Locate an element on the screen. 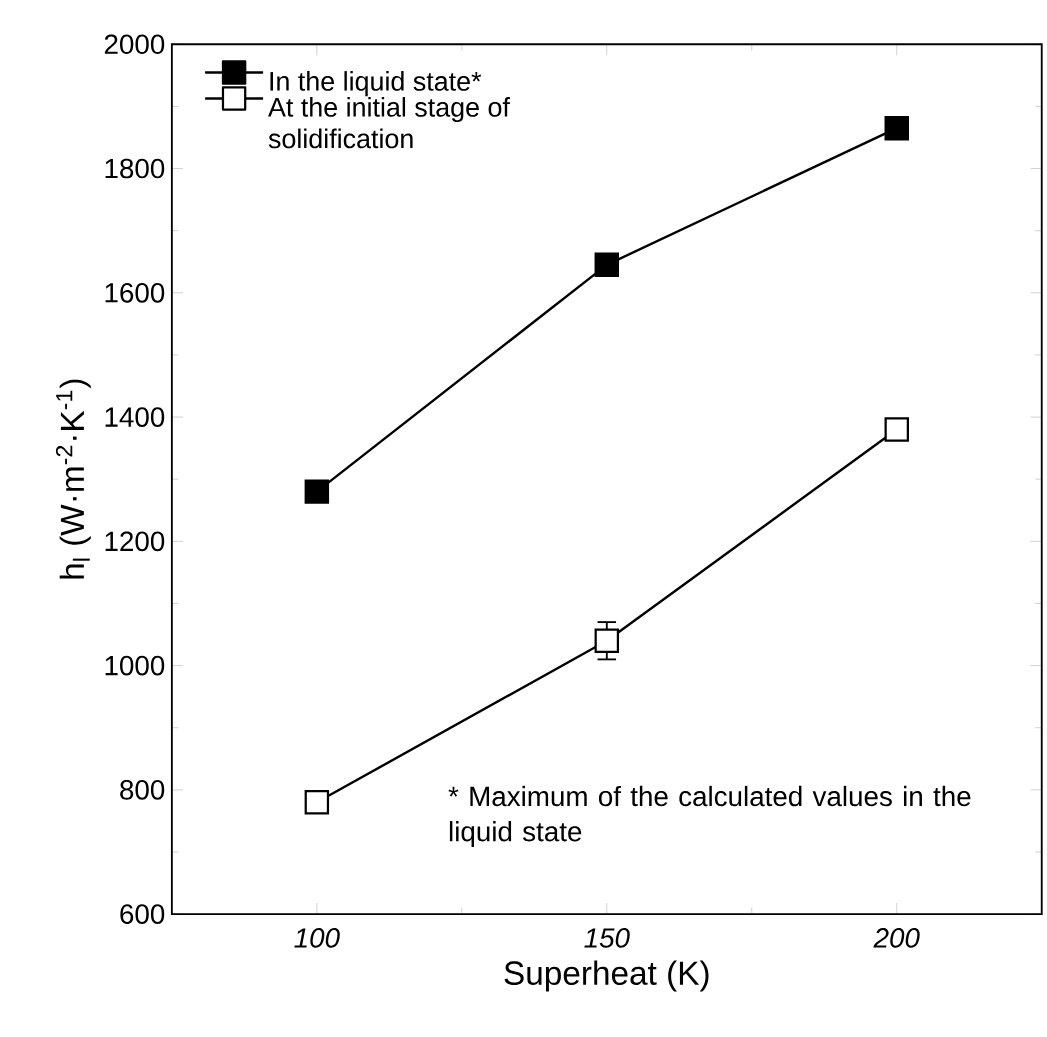 The width and height of the screenshot is (1047, 1037). legend-label: In the liquid state* is located at coordinates (376, 84).